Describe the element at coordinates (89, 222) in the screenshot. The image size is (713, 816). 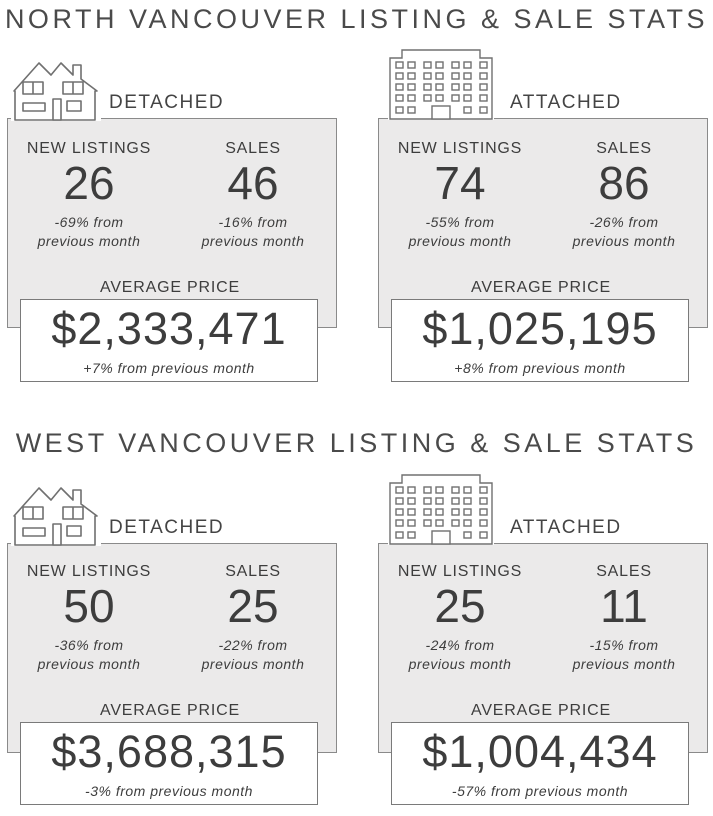
I see `new-listings-change-line1: -69% from` at that location.